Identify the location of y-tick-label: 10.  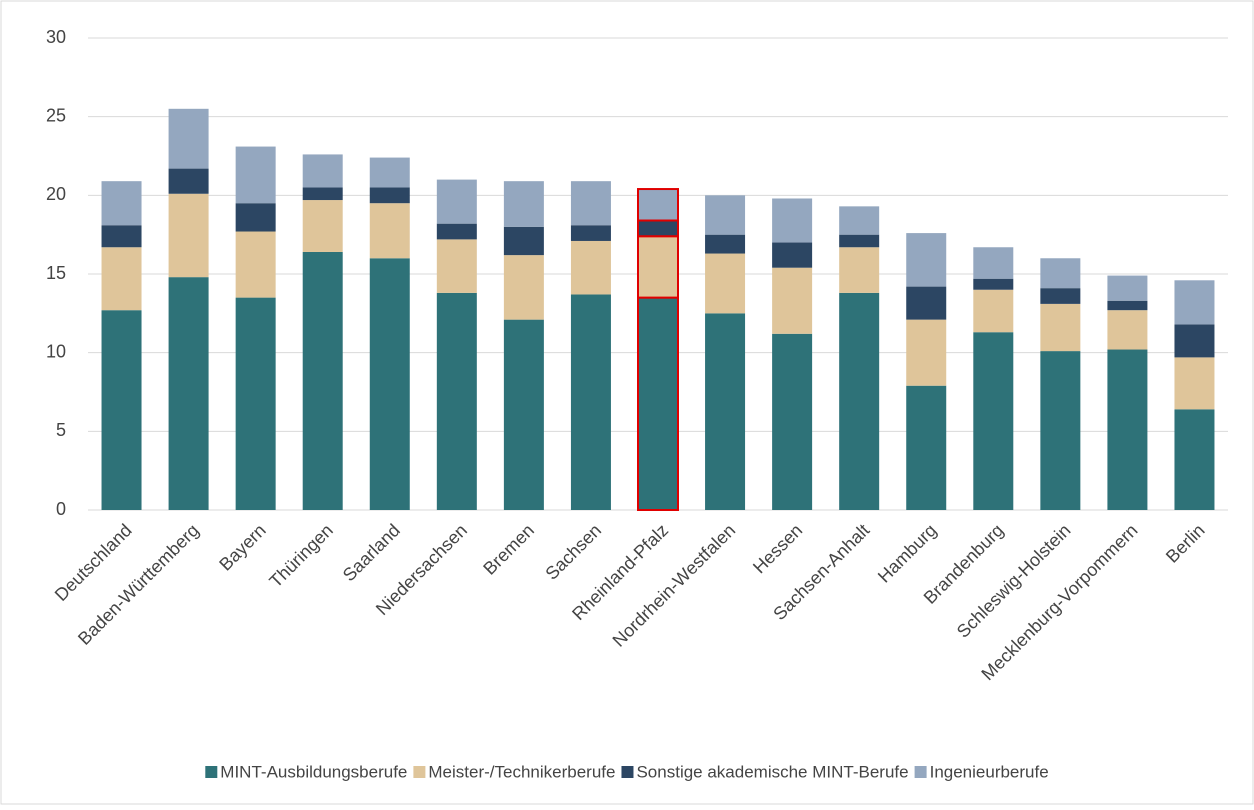
(56, 351).